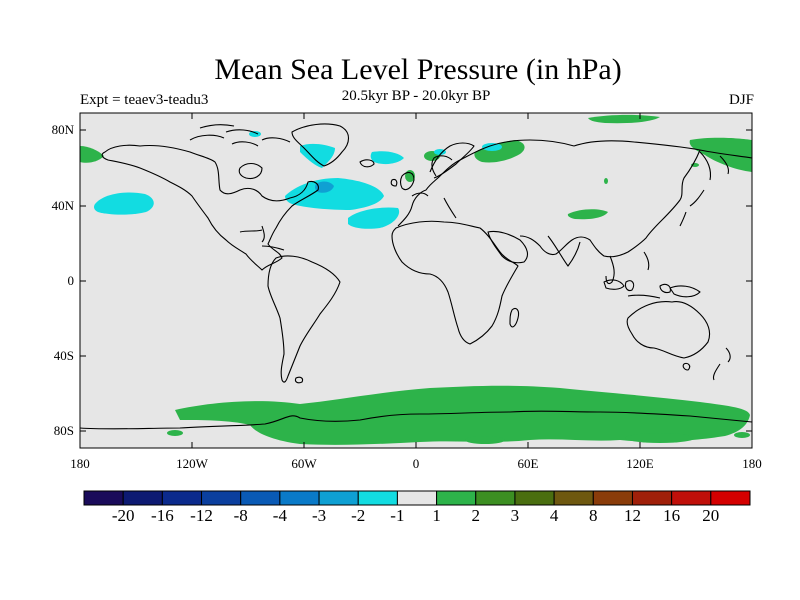 The height and width of the screenshot is (600, 800). Describe the element at coordinates (263, 234) in the screenshot. I see `florida-coastline` at that location.